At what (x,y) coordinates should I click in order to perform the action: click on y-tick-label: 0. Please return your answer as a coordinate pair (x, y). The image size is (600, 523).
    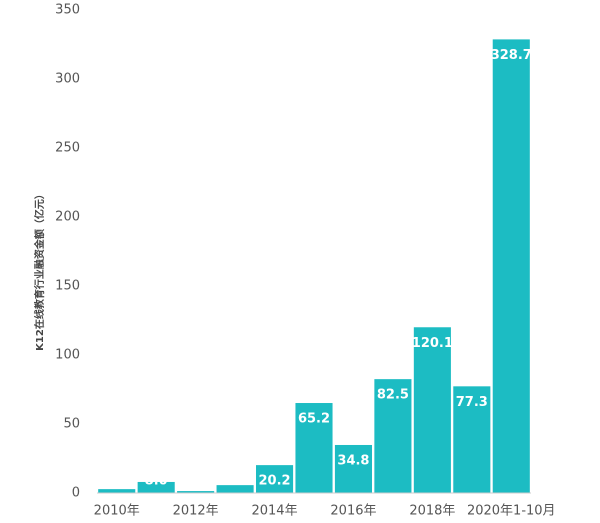
    Looking at the image, I should click on (76, 493).